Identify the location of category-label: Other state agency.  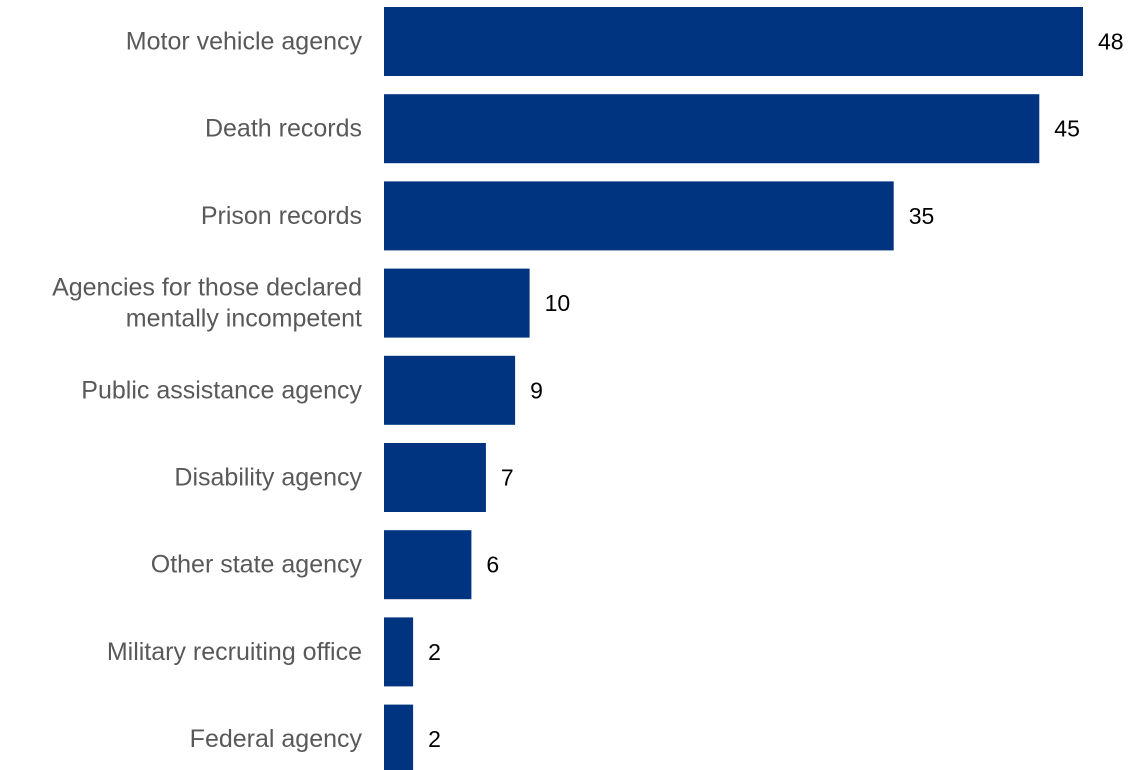
(257, 565).